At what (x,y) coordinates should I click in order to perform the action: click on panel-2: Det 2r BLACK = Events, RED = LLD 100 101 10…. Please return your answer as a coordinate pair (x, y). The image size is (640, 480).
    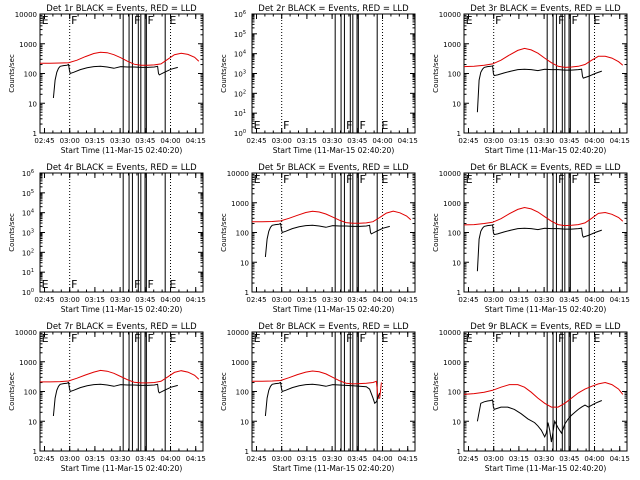
    Looking at the image, I should click on (319, 79).